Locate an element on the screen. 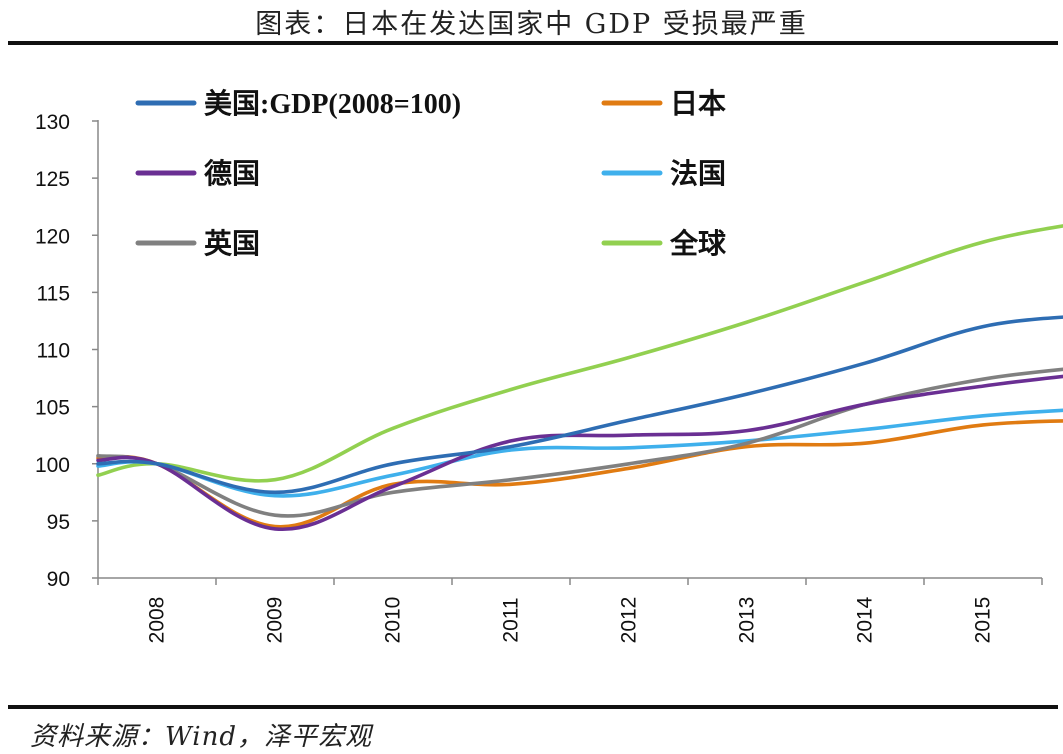 This screenshot has width=1063, height=754. legend-label-3: 法国 is located at coordinates (698, 174).